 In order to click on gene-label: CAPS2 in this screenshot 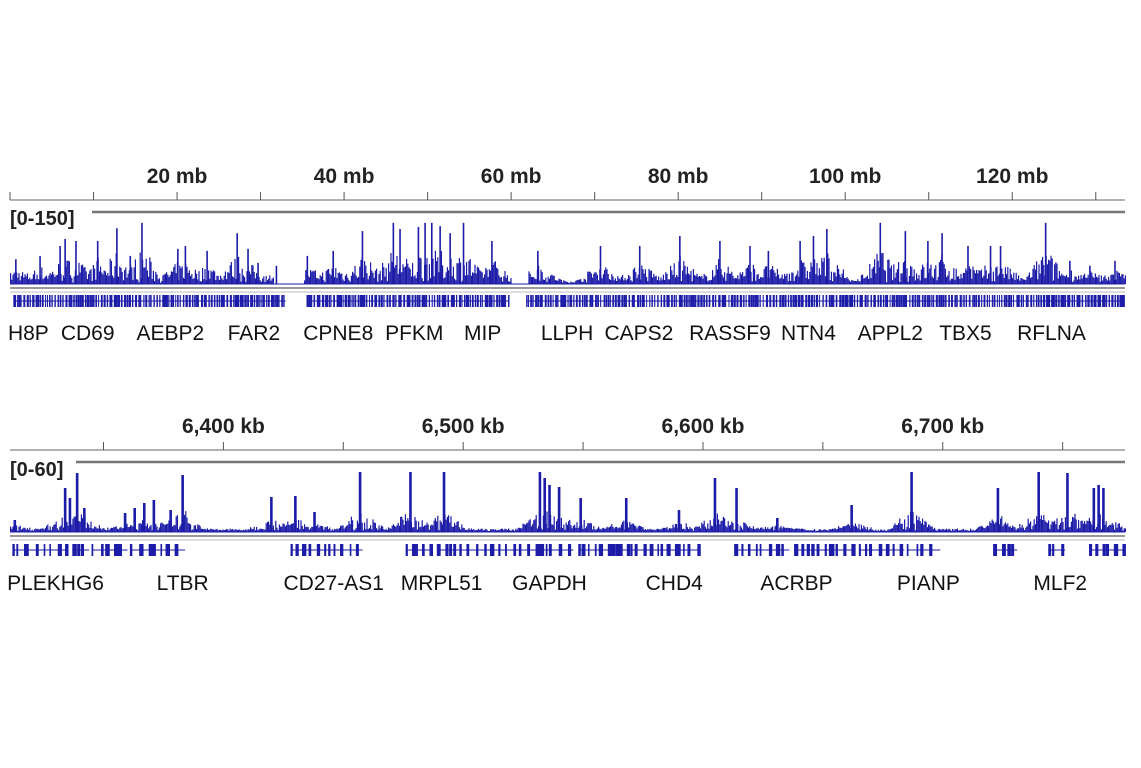, I will do `click(638, 333)`.